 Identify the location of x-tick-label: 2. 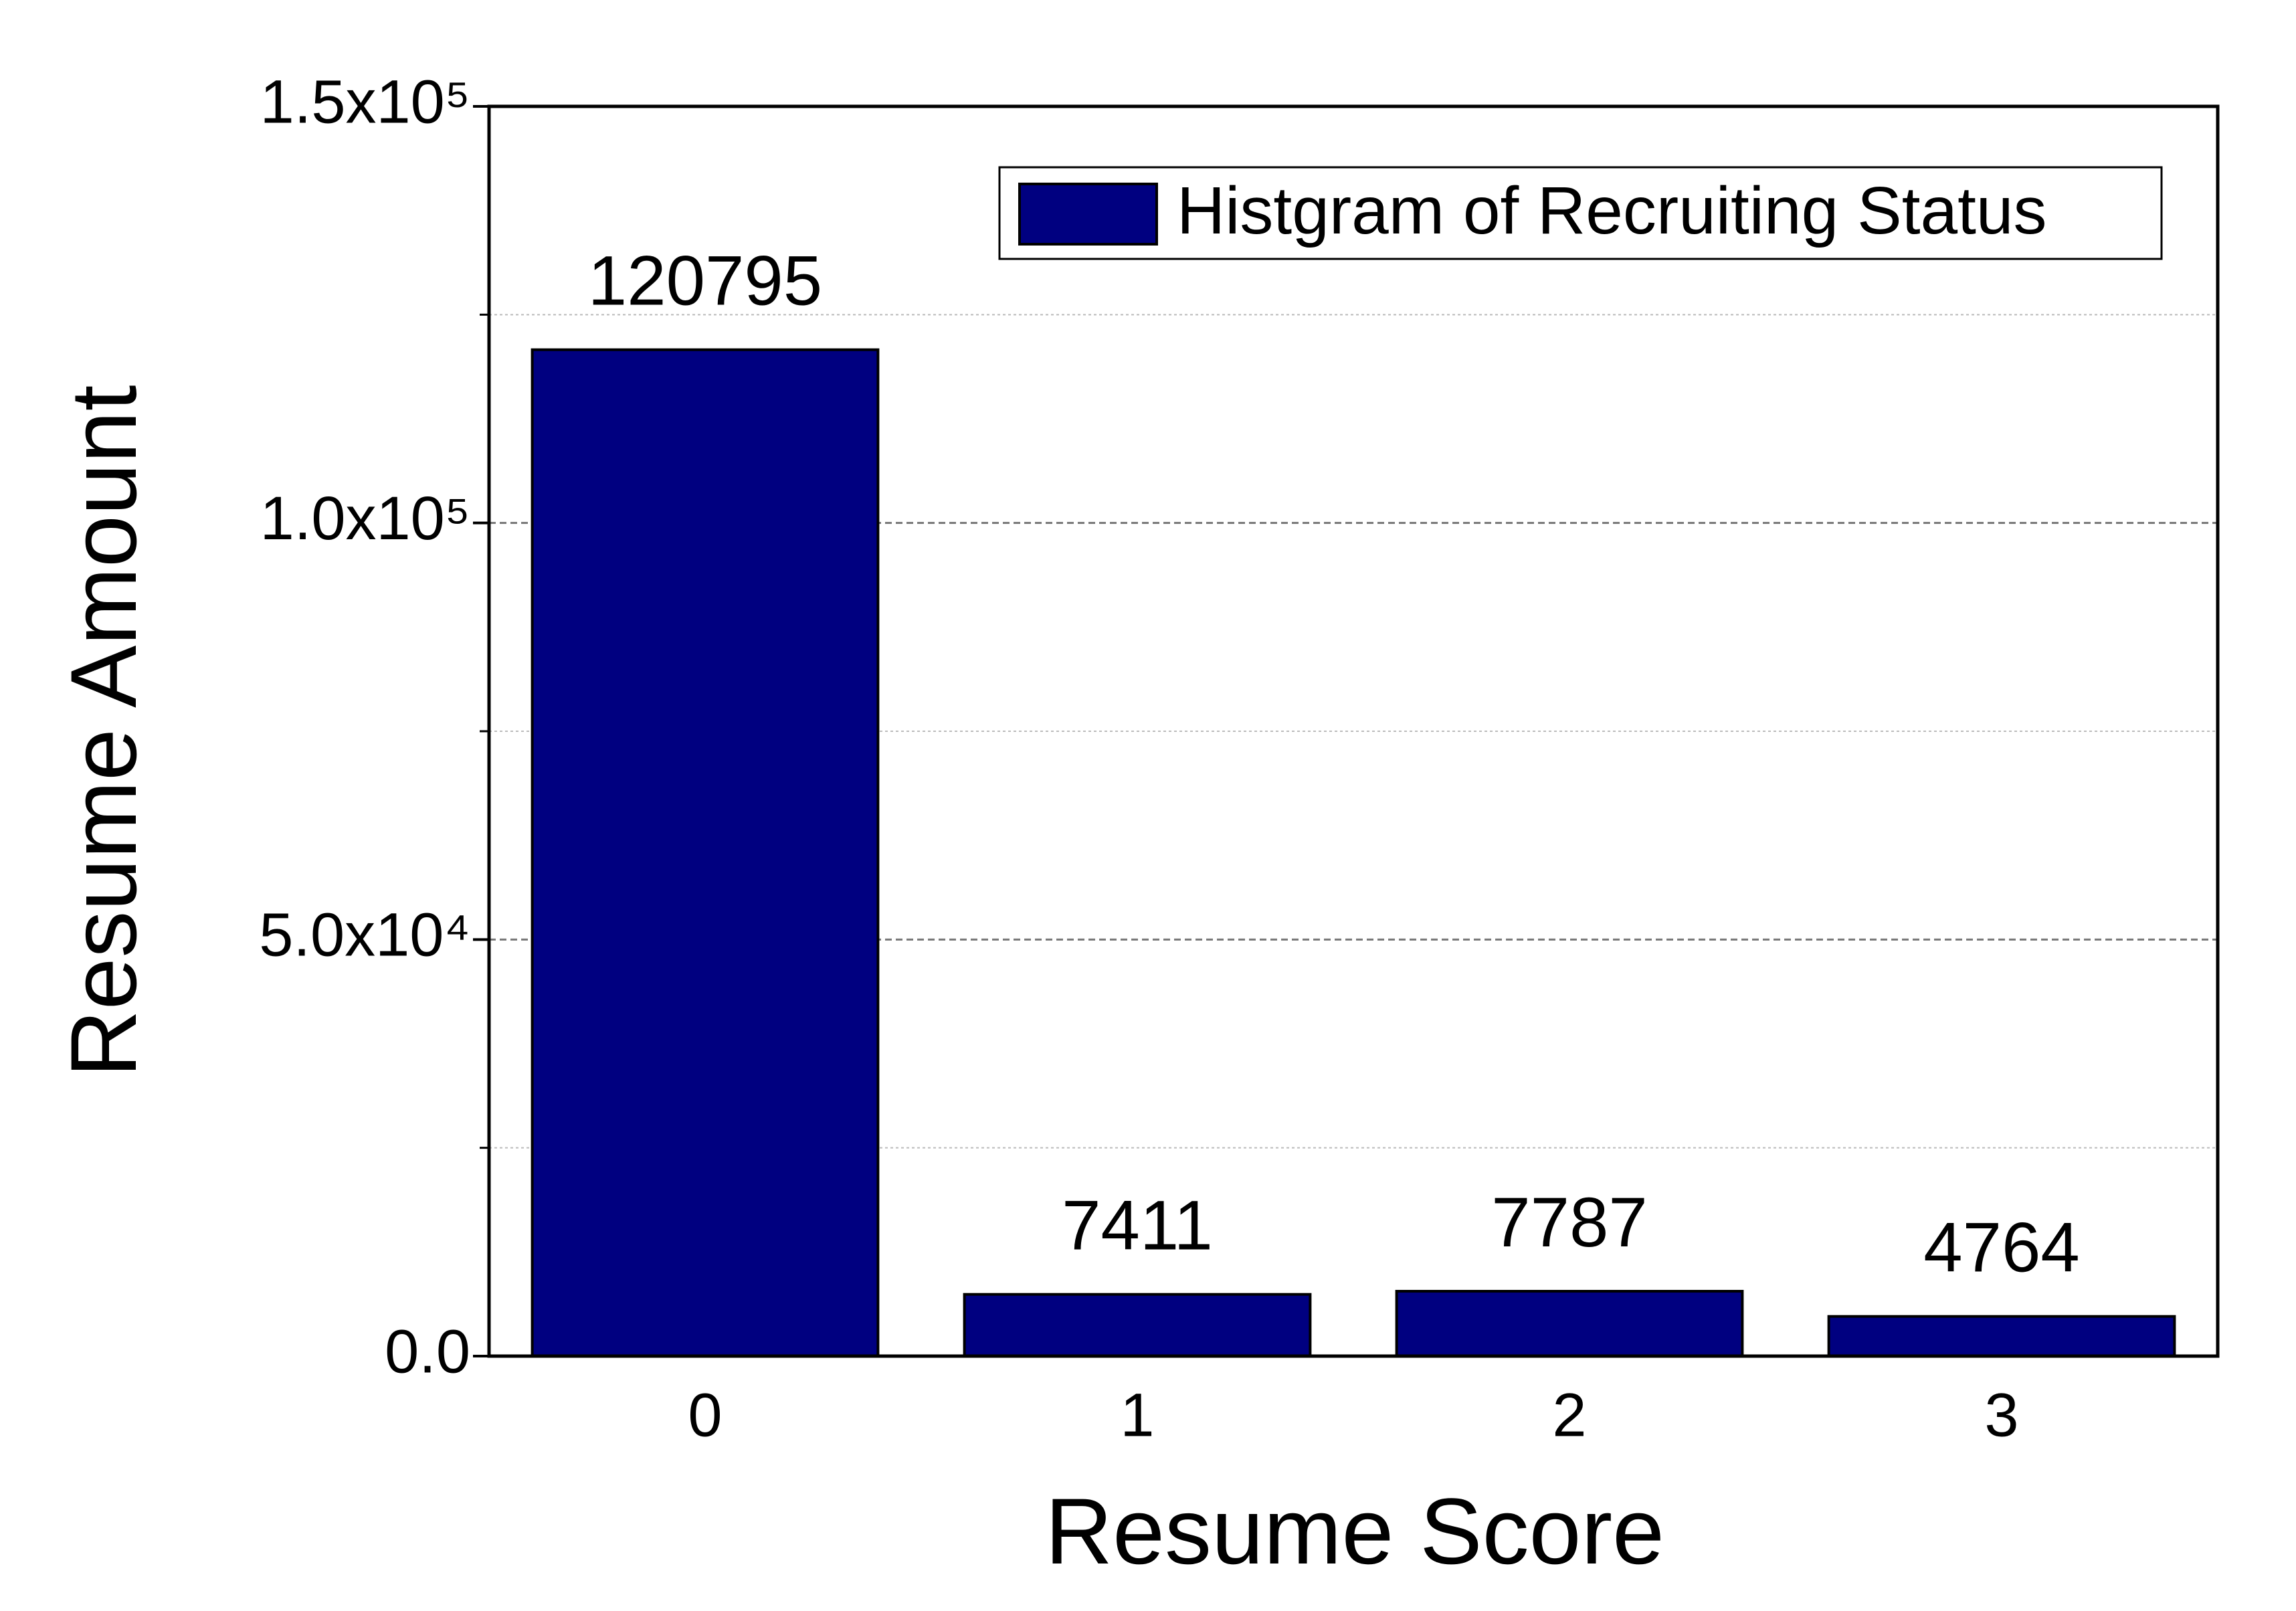
(1569, 1415).